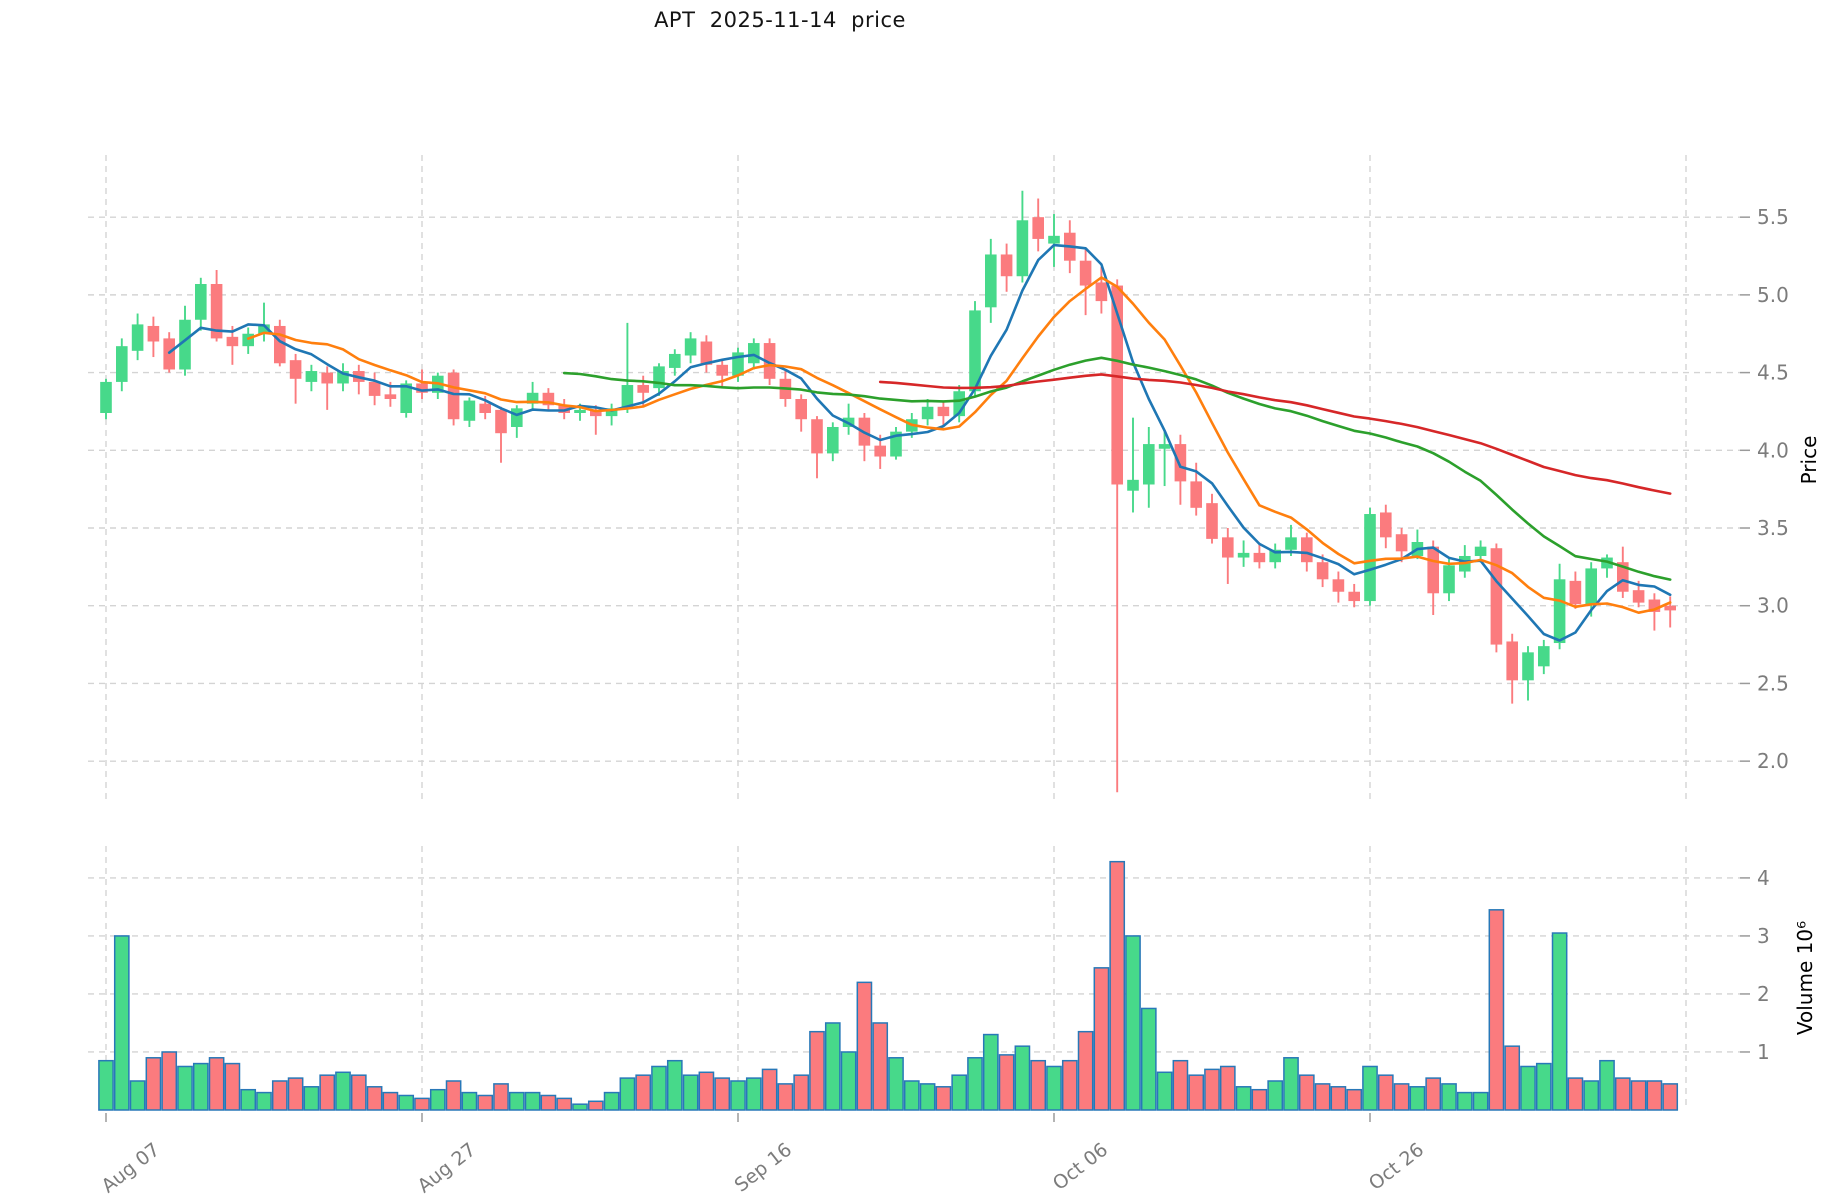  What do you see at coordinates (1763, 878) in the screenshot?
I see `volume-tick-label: 4` at bounding box center [1763, 878].